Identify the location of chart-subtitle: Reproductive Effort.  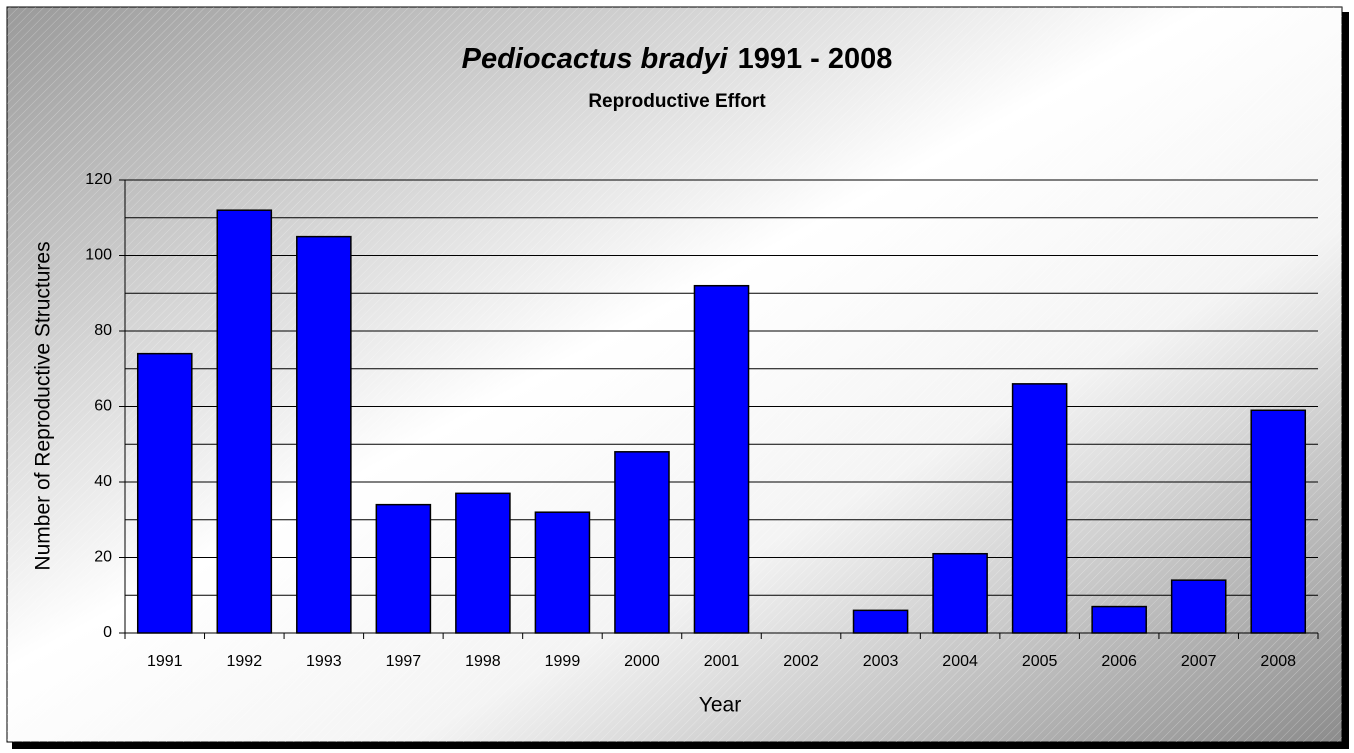
(677, 101).